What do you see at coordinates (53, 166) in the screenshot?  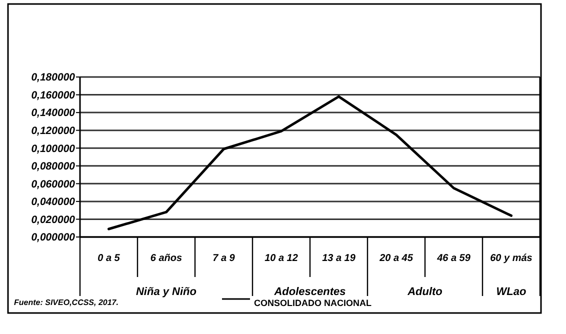 I see `y-tick-label: 0,080000` at bounding box center [53, 166].